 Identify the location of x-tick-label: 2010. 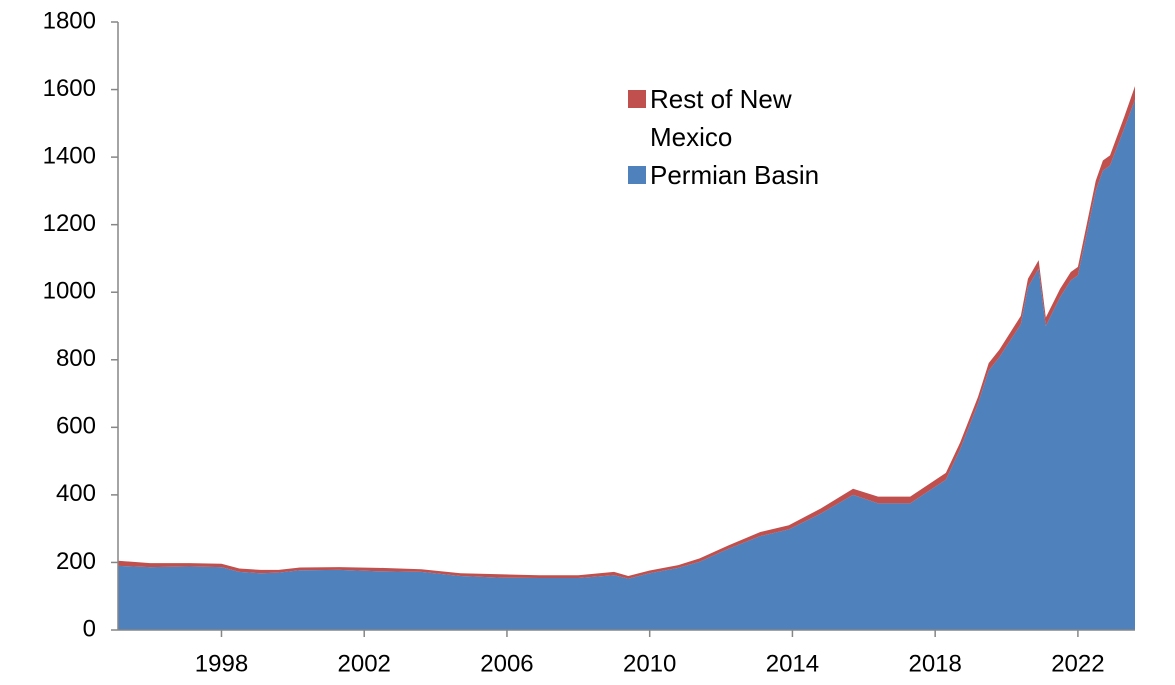
(649, 663).